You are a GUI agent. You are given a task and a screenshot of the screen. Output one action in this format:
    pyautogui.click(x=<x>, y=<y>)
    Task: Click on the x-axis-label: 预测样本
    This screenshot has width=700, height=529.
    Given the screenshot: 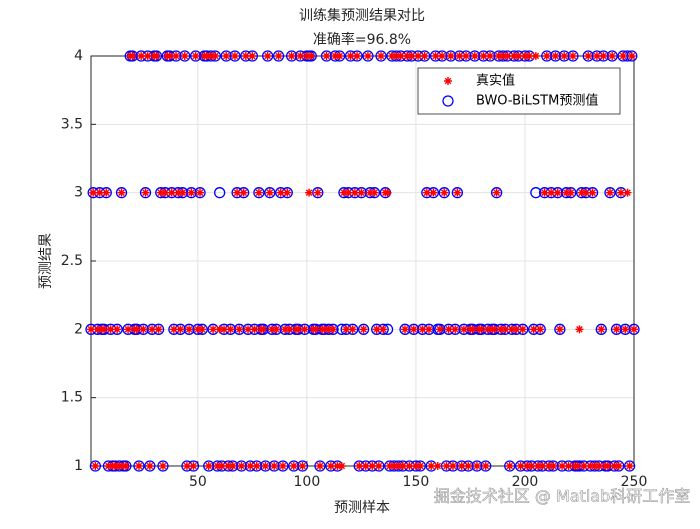 What is the action you would take?
    pyautogui.click(x=362, y=508)
    